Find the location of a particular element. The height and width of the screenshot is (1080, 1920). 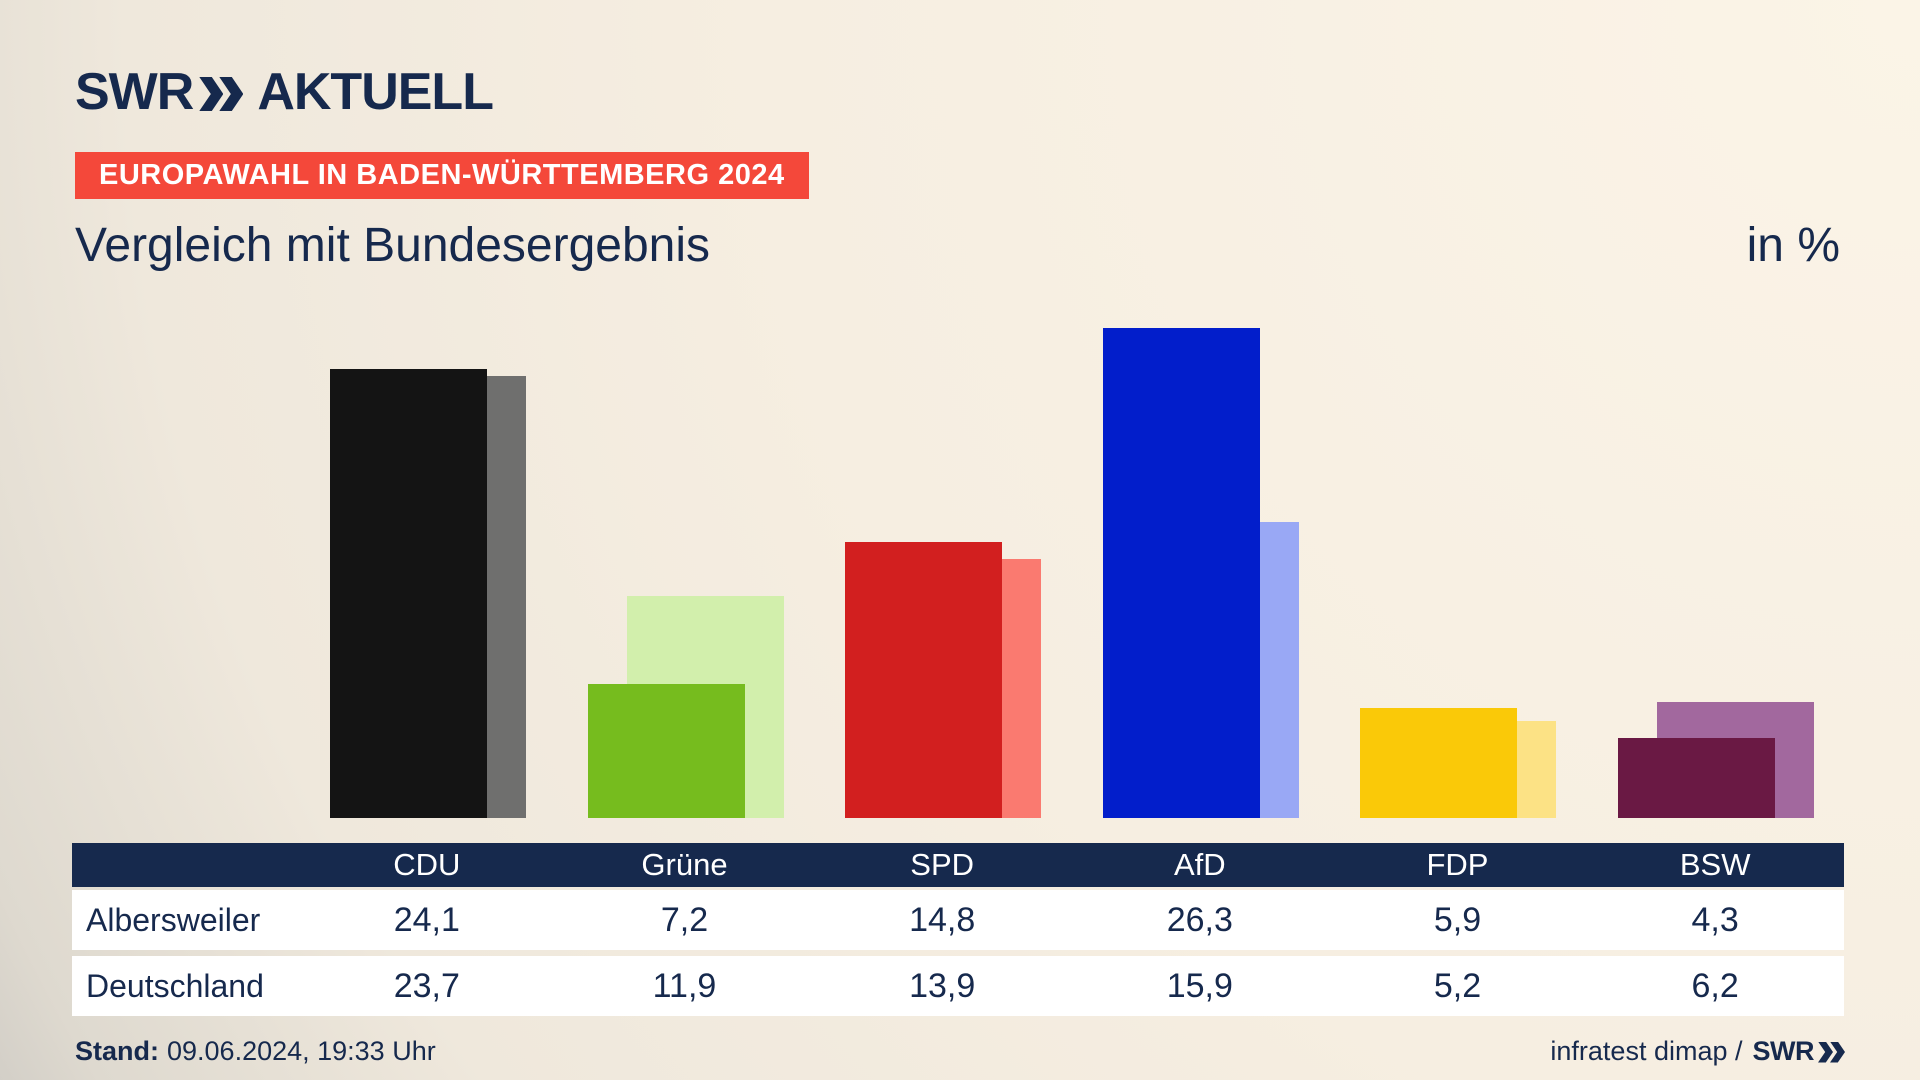

bar-albersweiler-spd is located at coordinates (923, 680).